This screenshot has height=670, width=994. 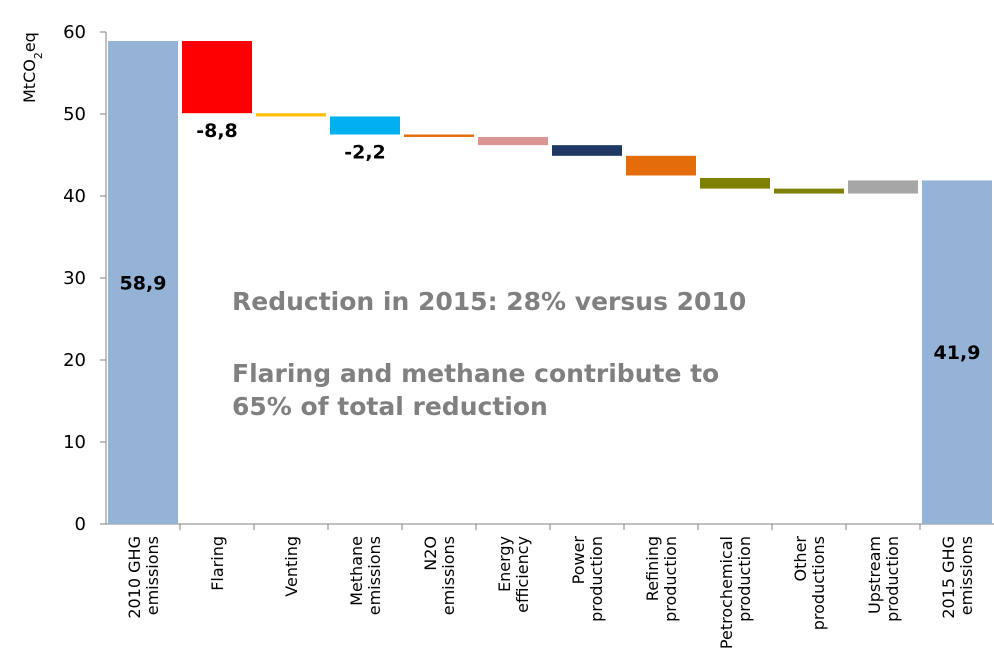 What do you see at coordinates (476, 373) in the screenshot?
I see `annotation-flaring-methane: Flaring and methane contribute to` at bounding box center [476, 373].